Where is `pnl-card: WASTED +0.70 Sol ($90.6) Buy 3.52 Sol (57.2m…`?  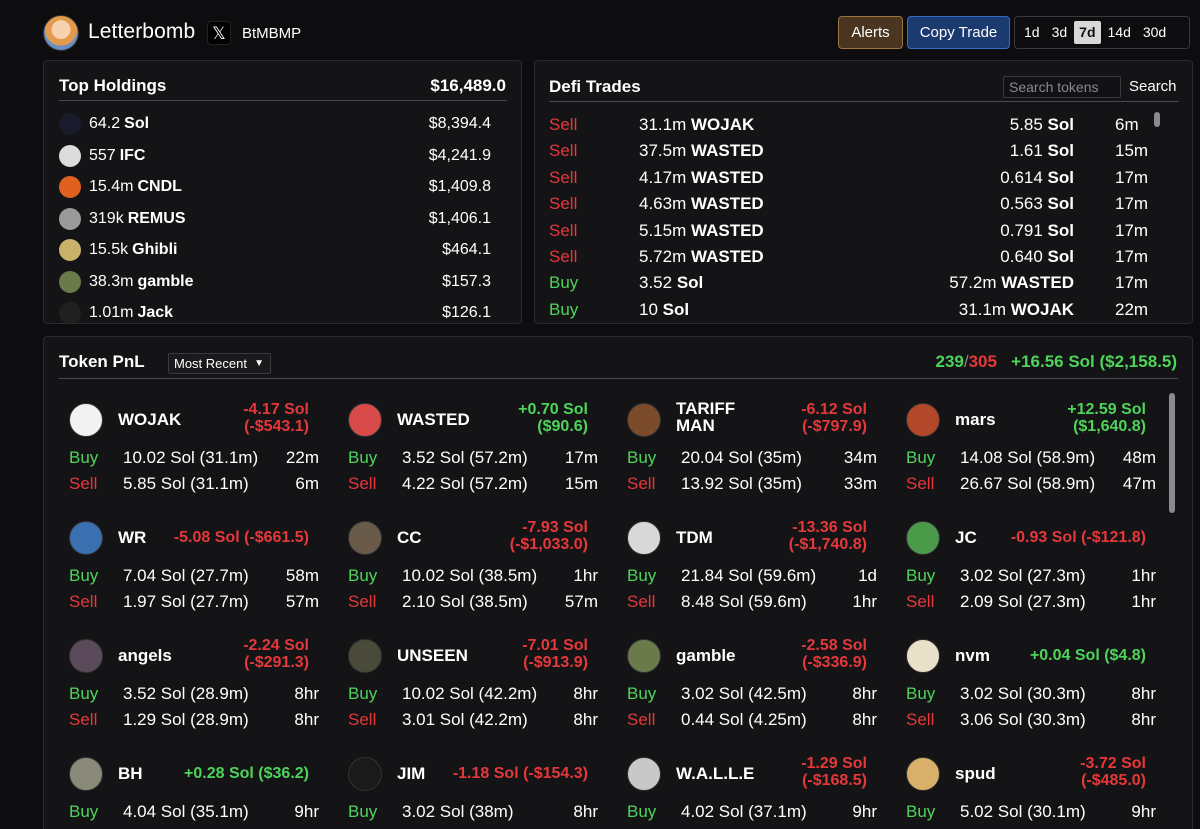
pnl-card: WASTED +0.70 Sol ($90.6) Buy 3.52 Sol (57.2m… is located at coordinates (468, 452).